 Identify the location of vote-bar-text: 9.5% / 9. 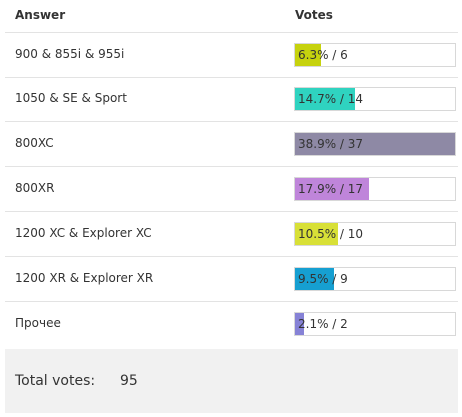
(323, 279).